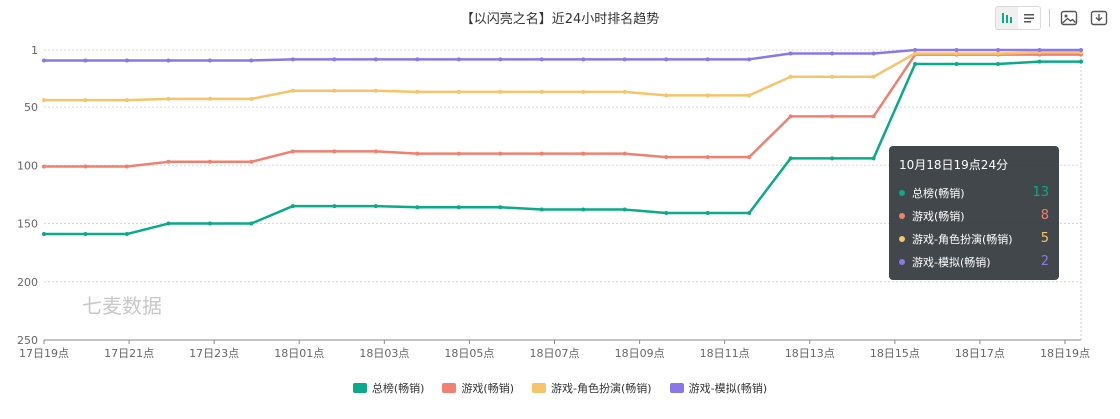  What do you see at coordinates (560, 19) in the screenshot?
I see `chart-title: 【以闪亮之名】近24小时排名趋势` at bounding box center [560, 19].